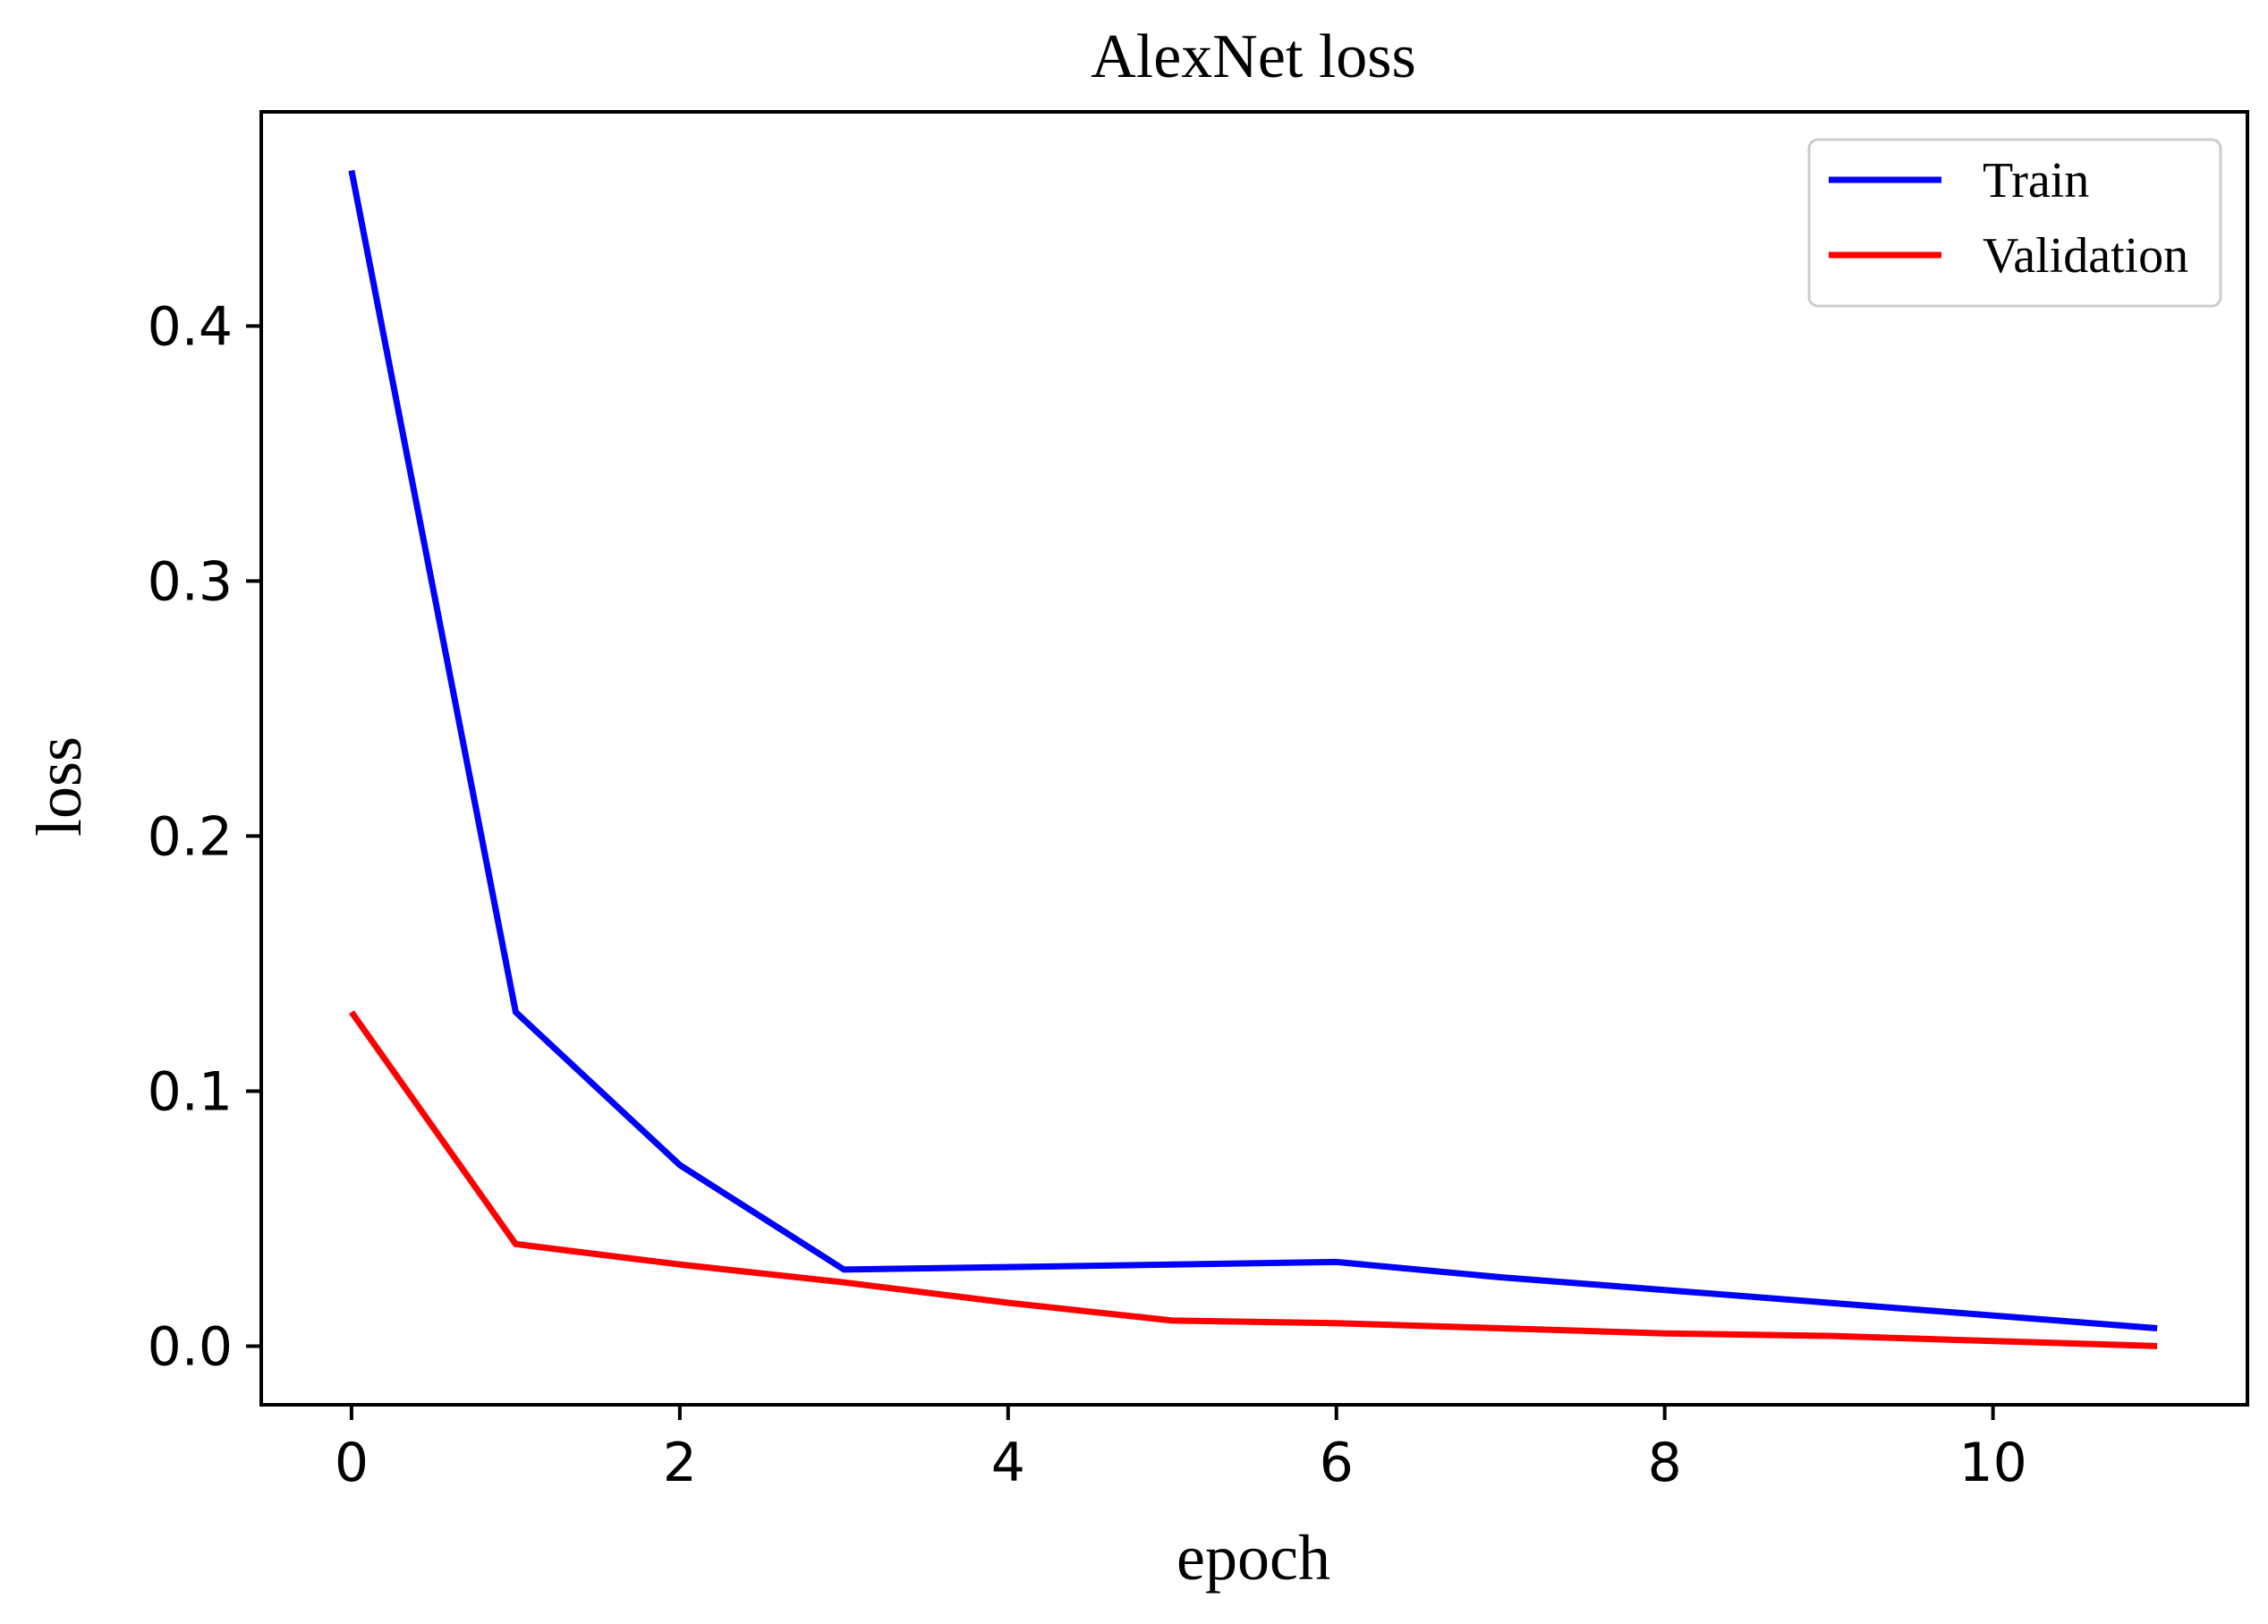 This screenshot has width=2268, height=1624. I want to click on legend-label-train: Train, so click(2036, 180).